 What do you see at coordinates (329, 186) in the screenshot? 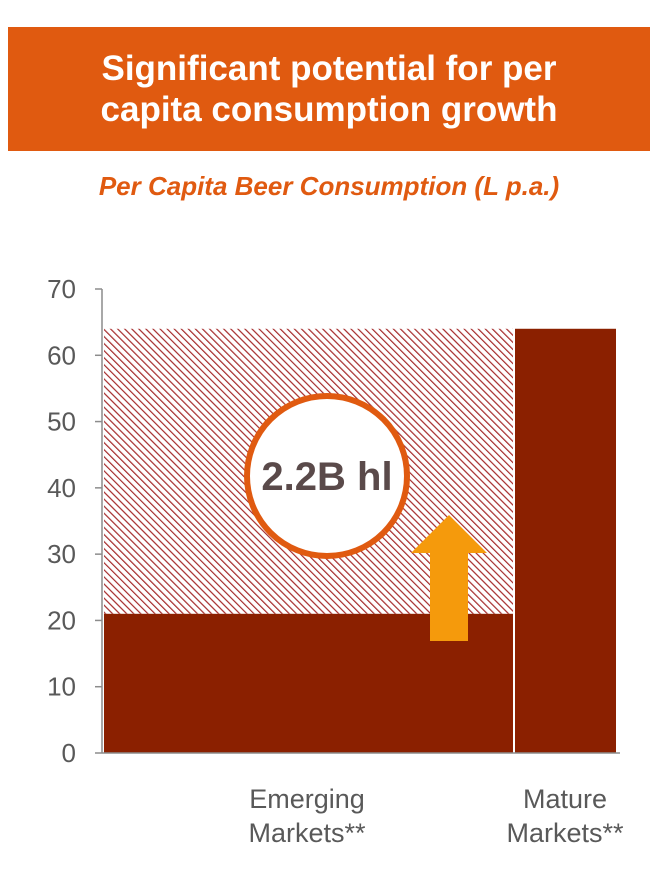
I see `chart-title: Per Capita Beer Consumption (L p.a.)` at bounding box center [329, 186].